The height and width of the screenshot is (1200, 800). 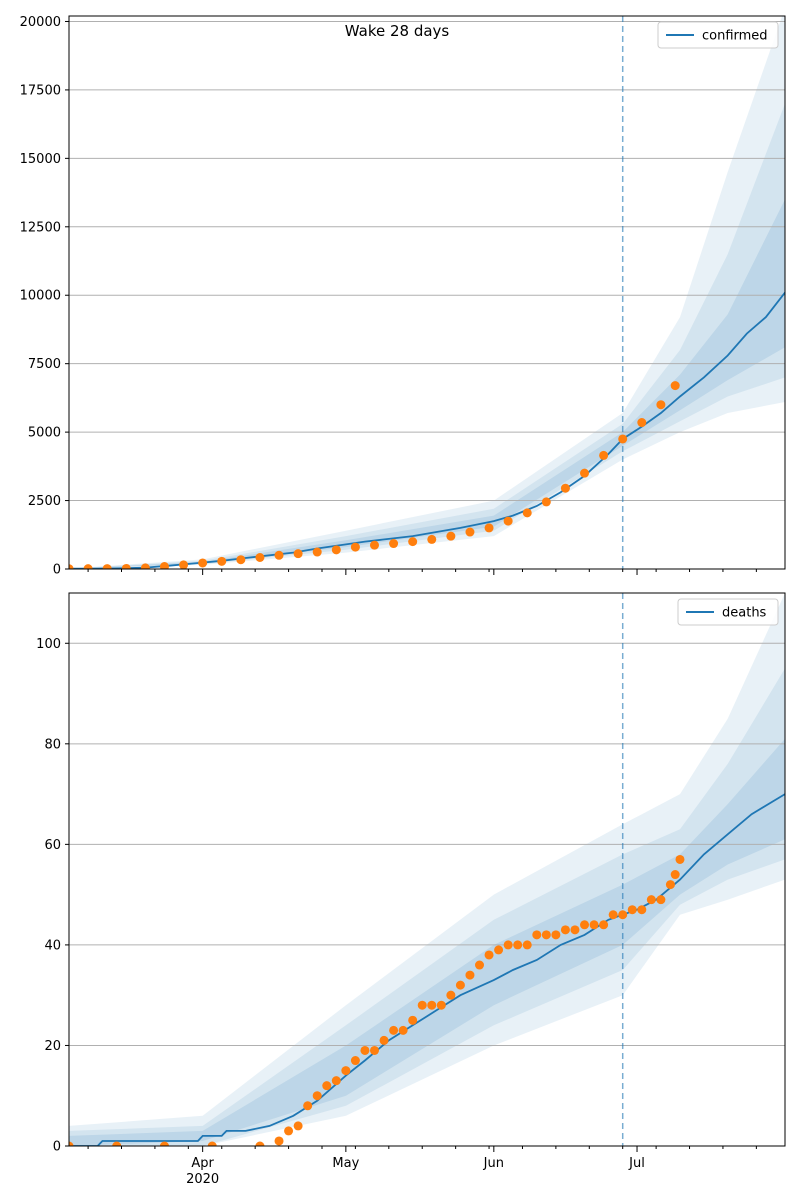 I want to click on deaths-x-tick-label: Apr, so click(x=202, y=1163).